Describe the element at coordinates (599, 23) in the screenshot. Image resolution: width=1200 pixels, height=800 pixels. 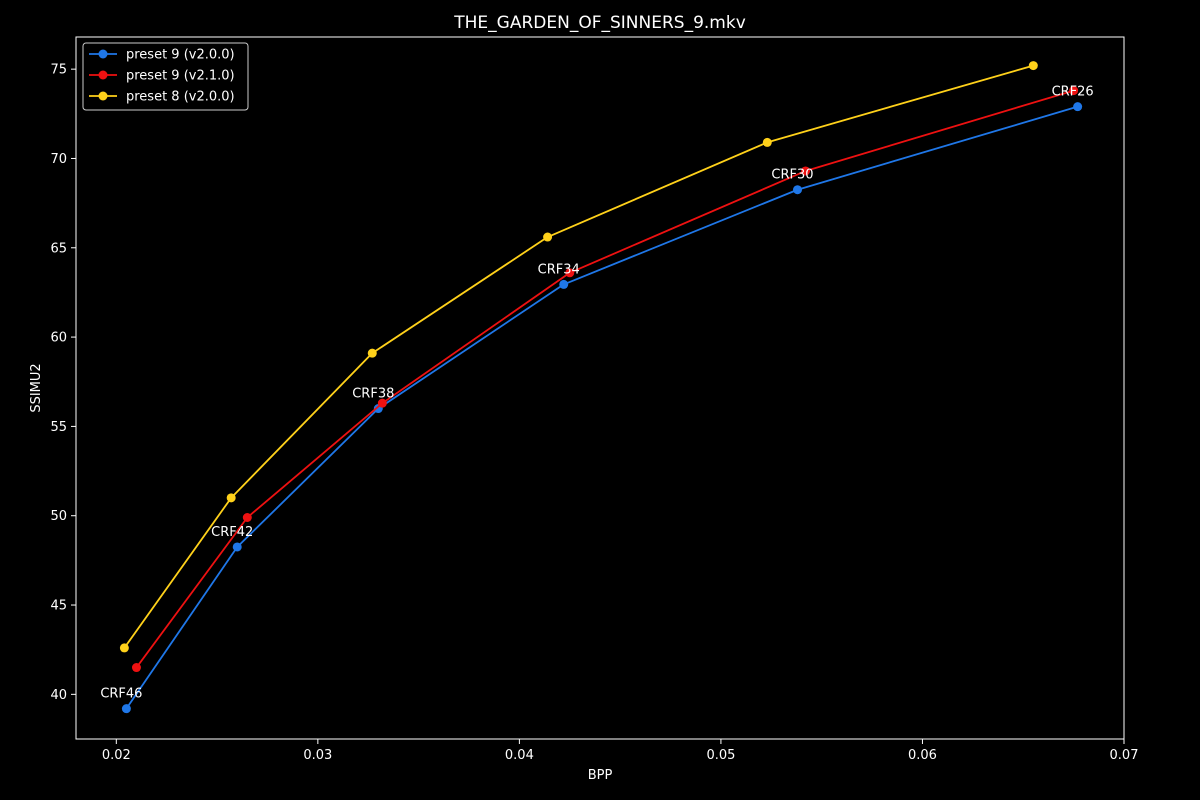
I see `chart-title: THE_GARDEN_OF_SINNERS_9.mkv` at that location.